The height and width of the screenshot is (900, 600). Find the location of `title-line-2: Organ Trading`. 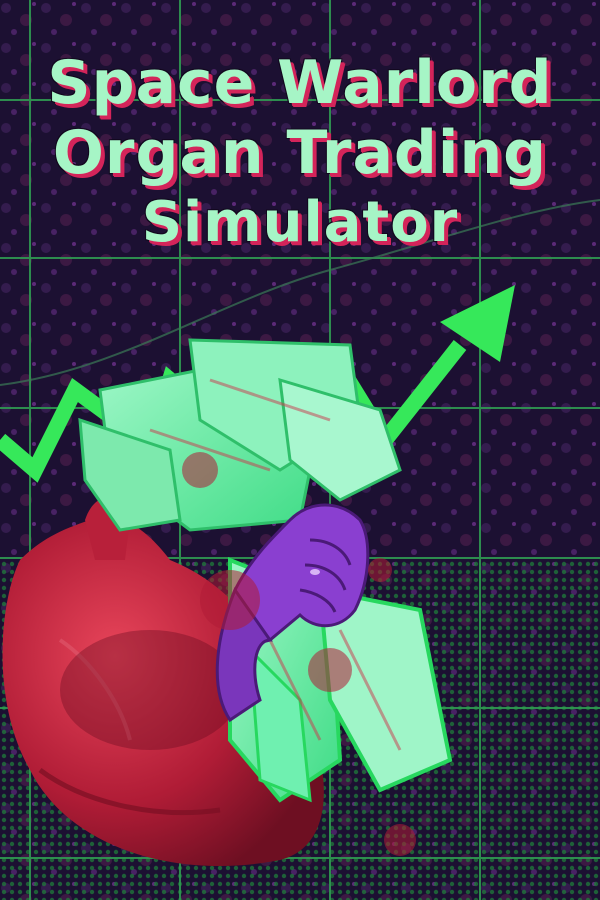

title-line-2: Organ Trading is located at coordinates (300, 153).